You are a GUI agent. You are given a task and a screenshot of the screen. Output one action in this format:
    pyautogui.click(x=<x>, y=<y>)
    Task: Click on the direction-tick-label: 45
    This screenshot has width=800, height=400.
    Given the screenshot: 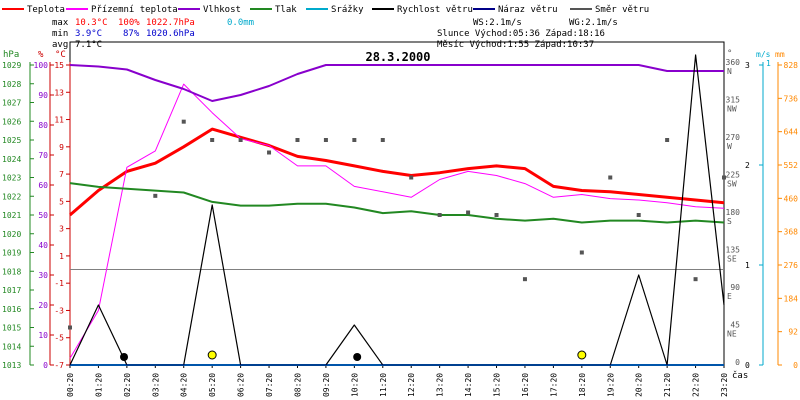 What is the action you would take?
    pyautogui.click(x=735, y=325)
    